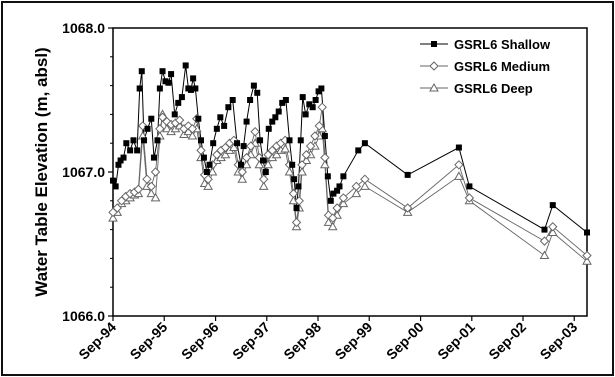 The width and height of the screenshot is (615, 377). What do you see at coordinates (493, 88) in the screenshot?
I see `legend-label-deep: GSRL6 Deep` at bounding box center [493, 88].